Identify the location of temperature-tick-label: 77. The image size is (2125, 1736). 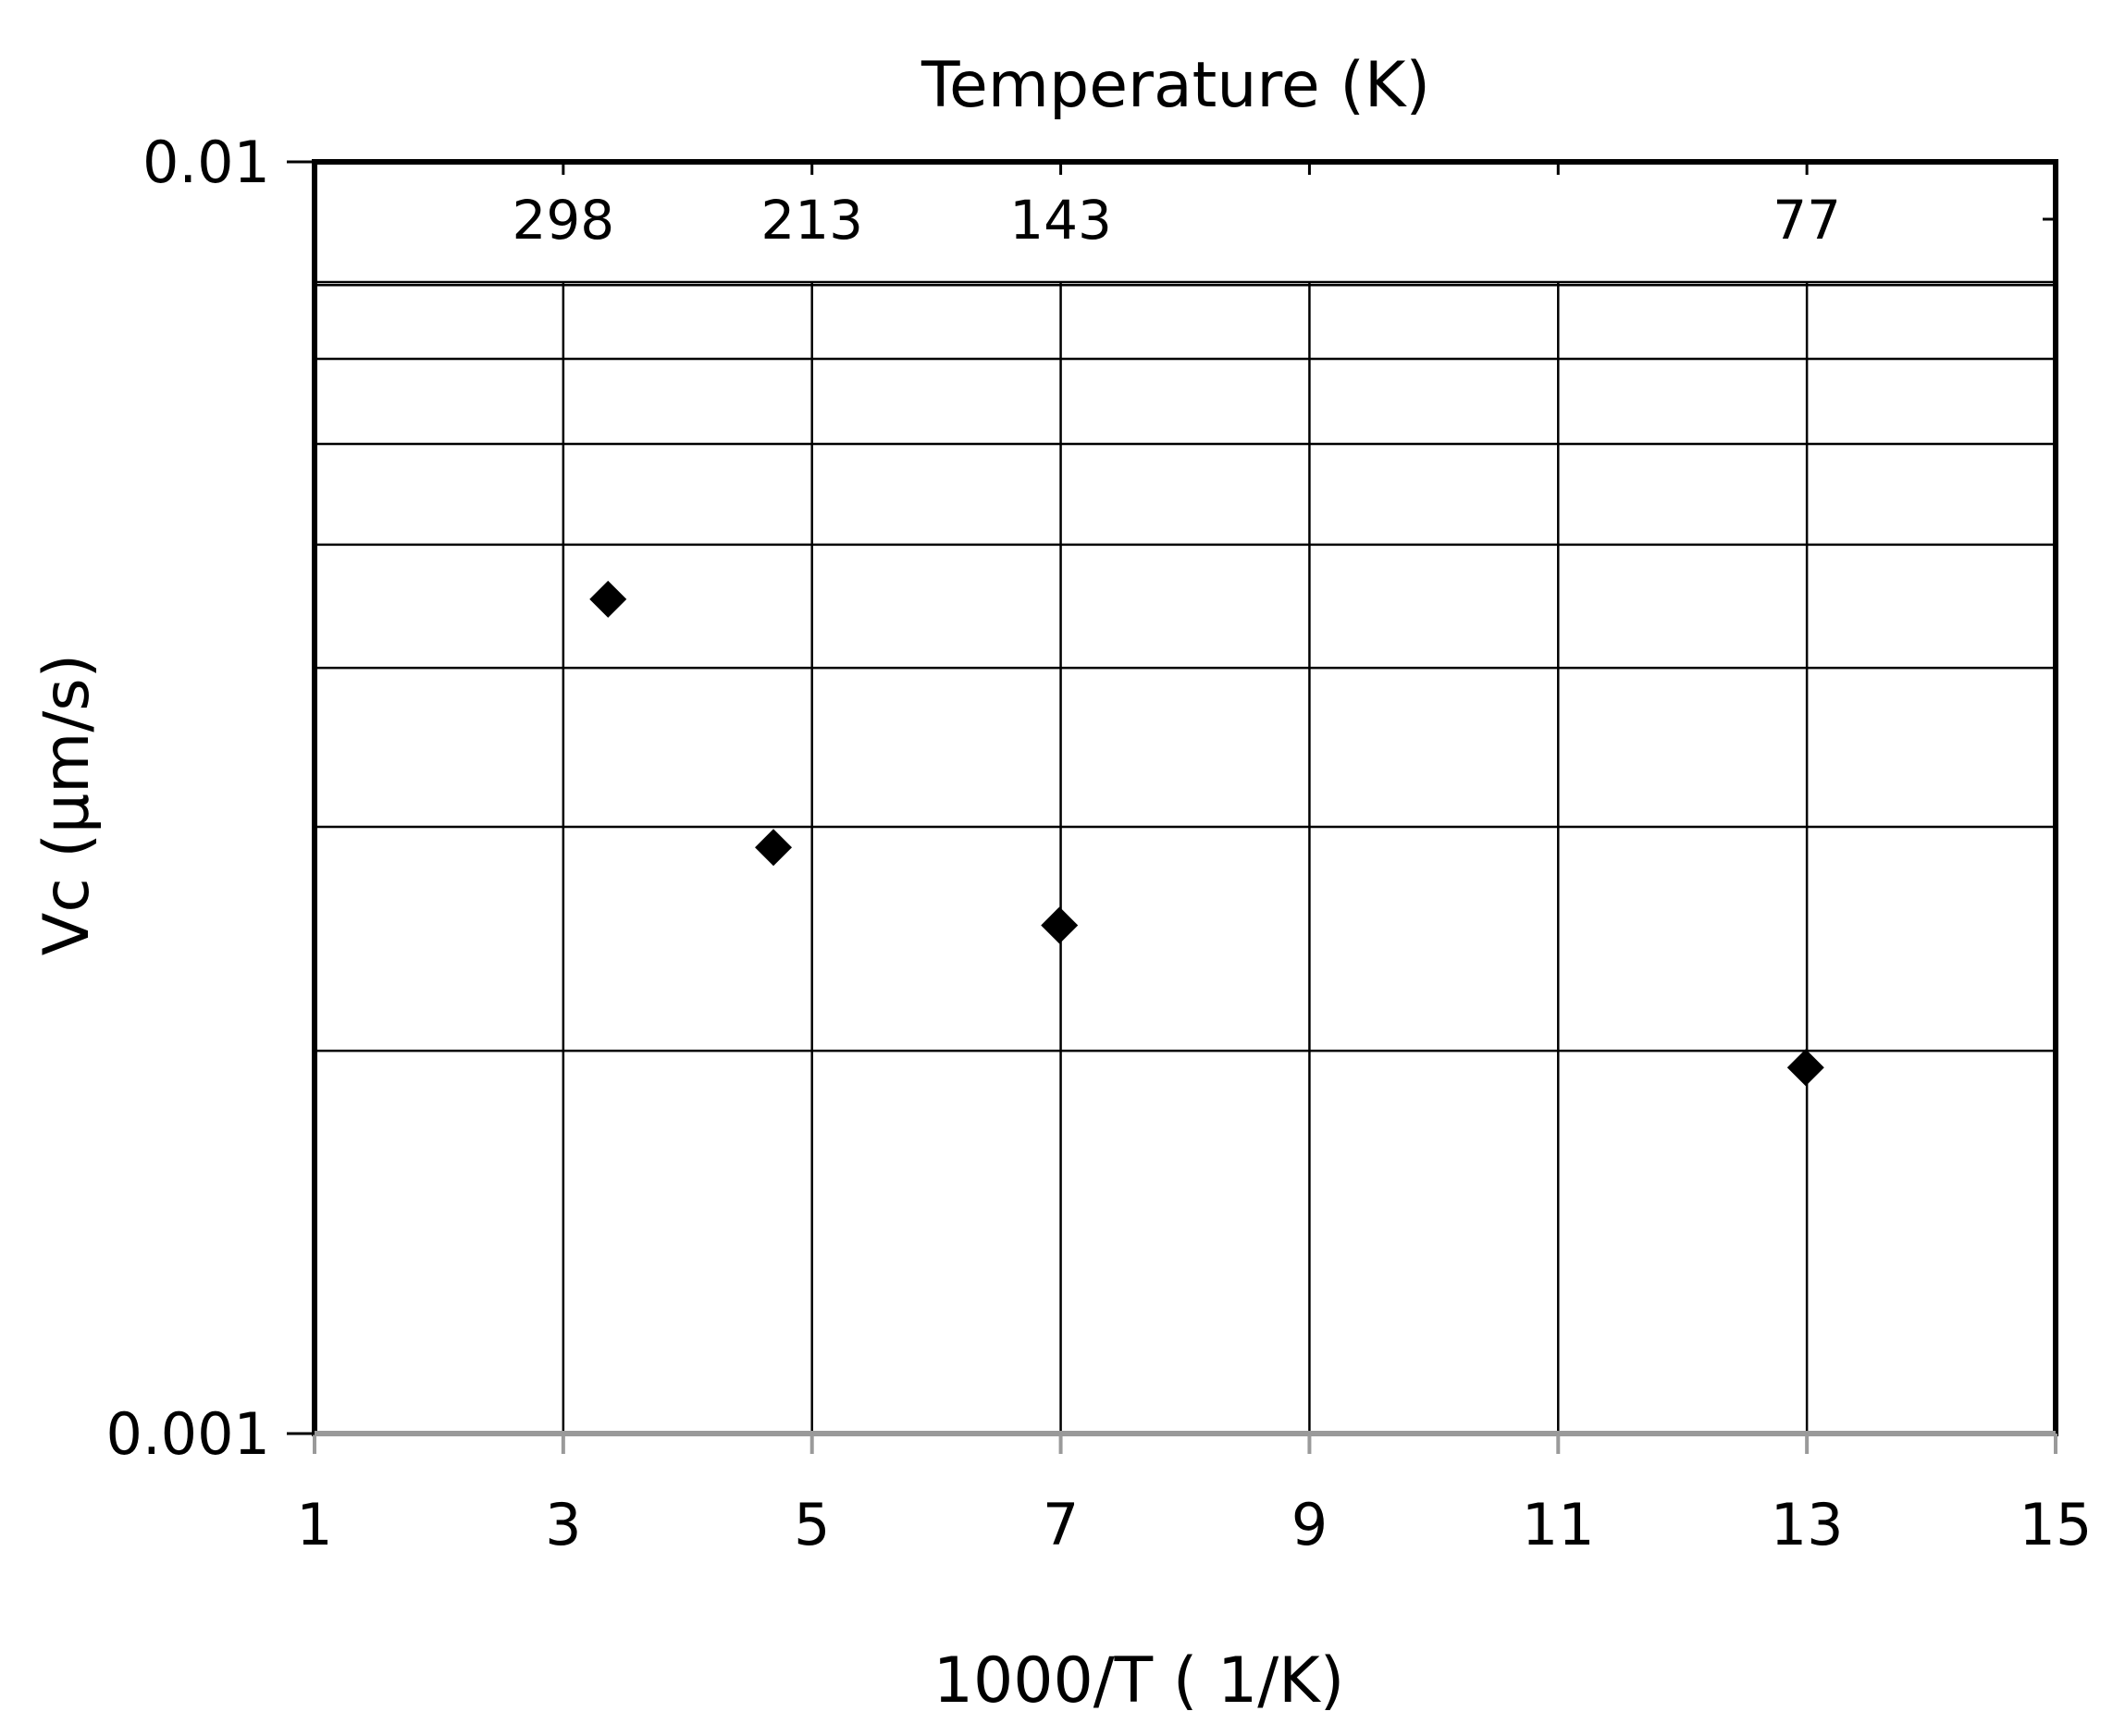
(1807, 220).